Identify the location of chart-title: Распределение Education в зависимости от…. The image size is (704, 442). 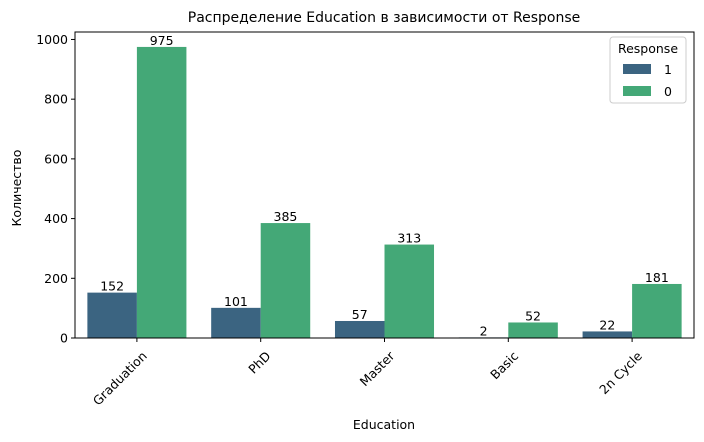
(384, 18).